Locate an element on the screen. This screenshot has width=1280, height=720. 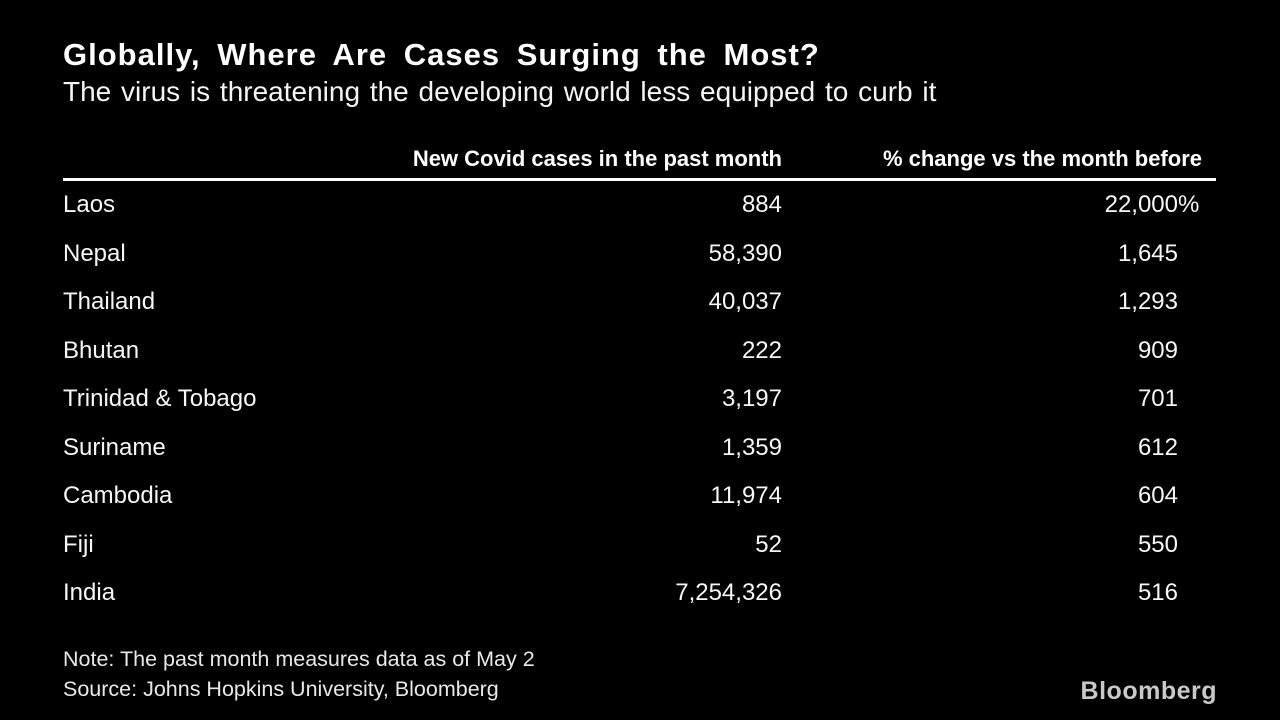
pct-value: 604 is located at coordinates (1157, 496).